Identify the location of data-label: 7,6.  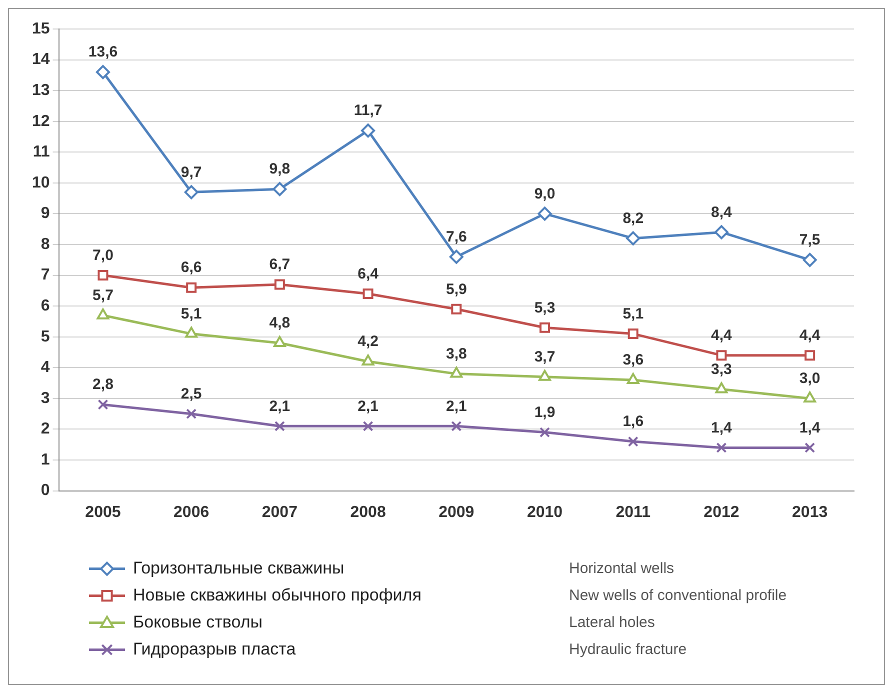
(456, 237).